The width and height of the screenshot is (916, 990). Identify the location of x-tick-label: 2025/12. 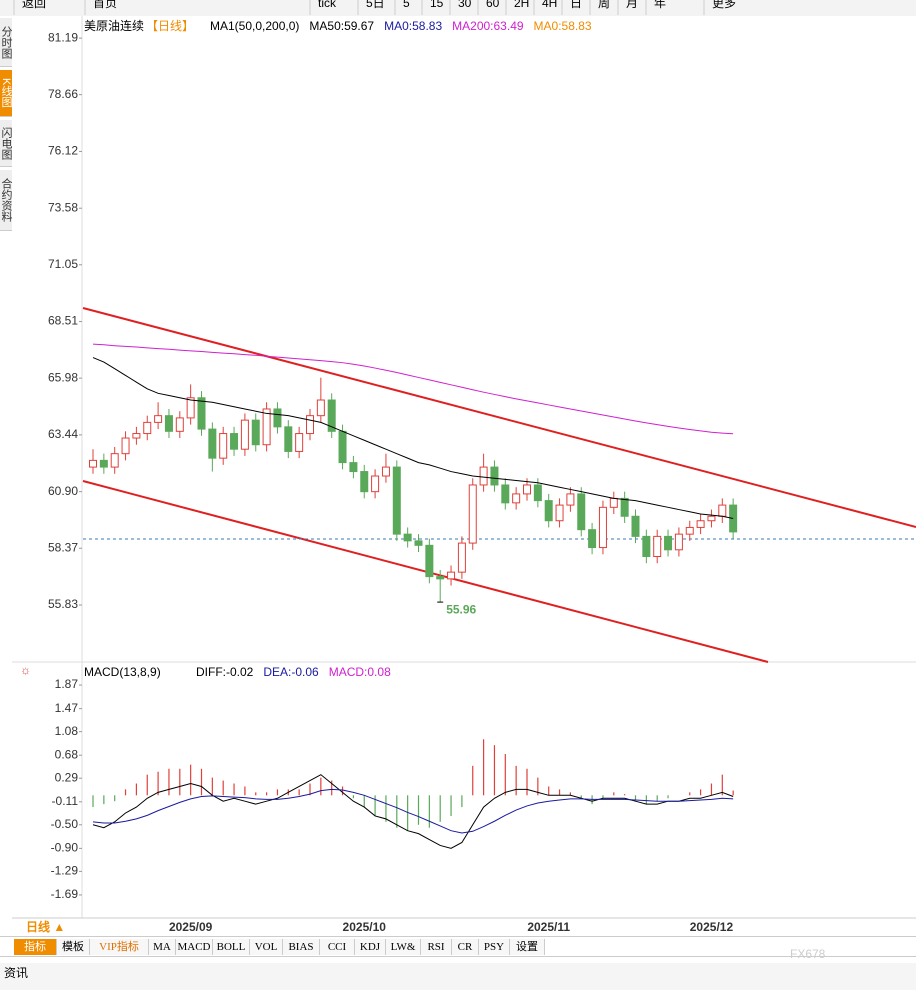
(712, 927).